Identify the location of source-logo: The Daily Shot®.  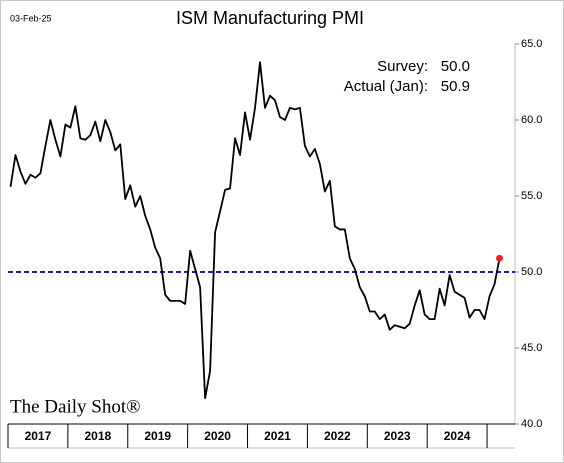
(75, 406).